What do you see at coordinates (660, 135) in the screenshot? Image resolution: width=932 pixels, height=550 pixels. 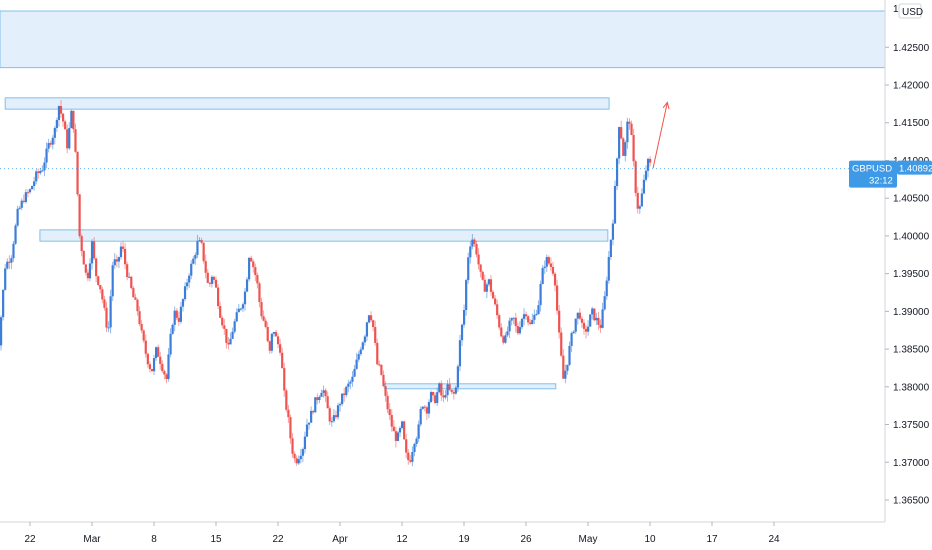 I see `projection-arrow-line` at bounding box center [660, 135].